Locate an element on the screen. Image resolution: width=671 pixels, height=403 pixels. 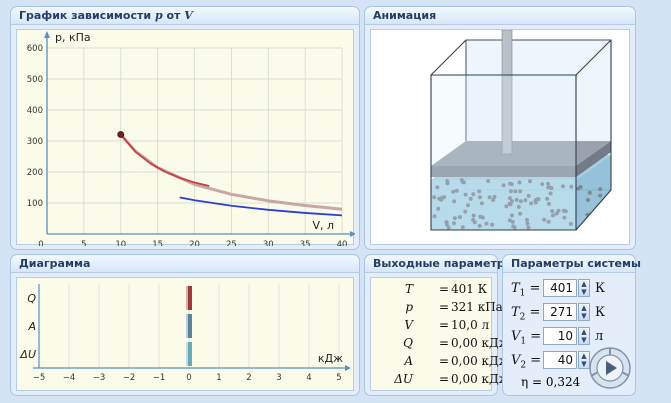
system-panel-title: Параметры системы is located at coordinates (572, 264).